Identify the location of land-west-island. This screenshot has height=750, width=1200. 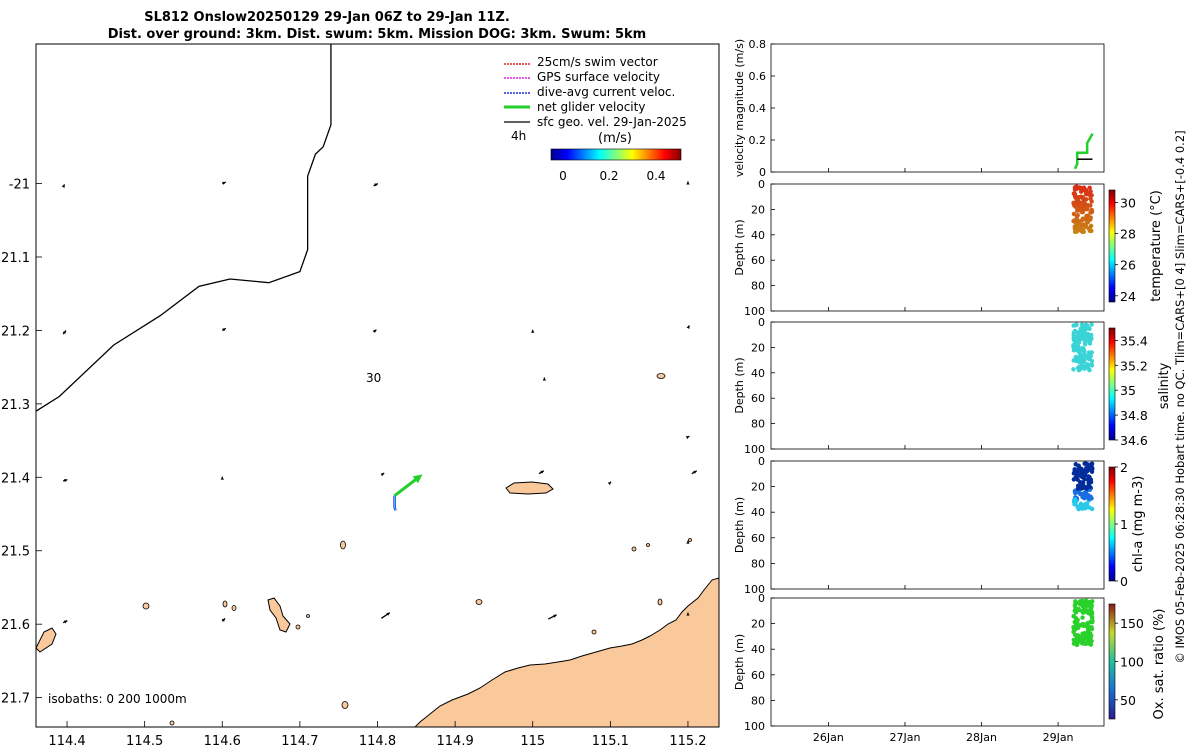
(46, 640).